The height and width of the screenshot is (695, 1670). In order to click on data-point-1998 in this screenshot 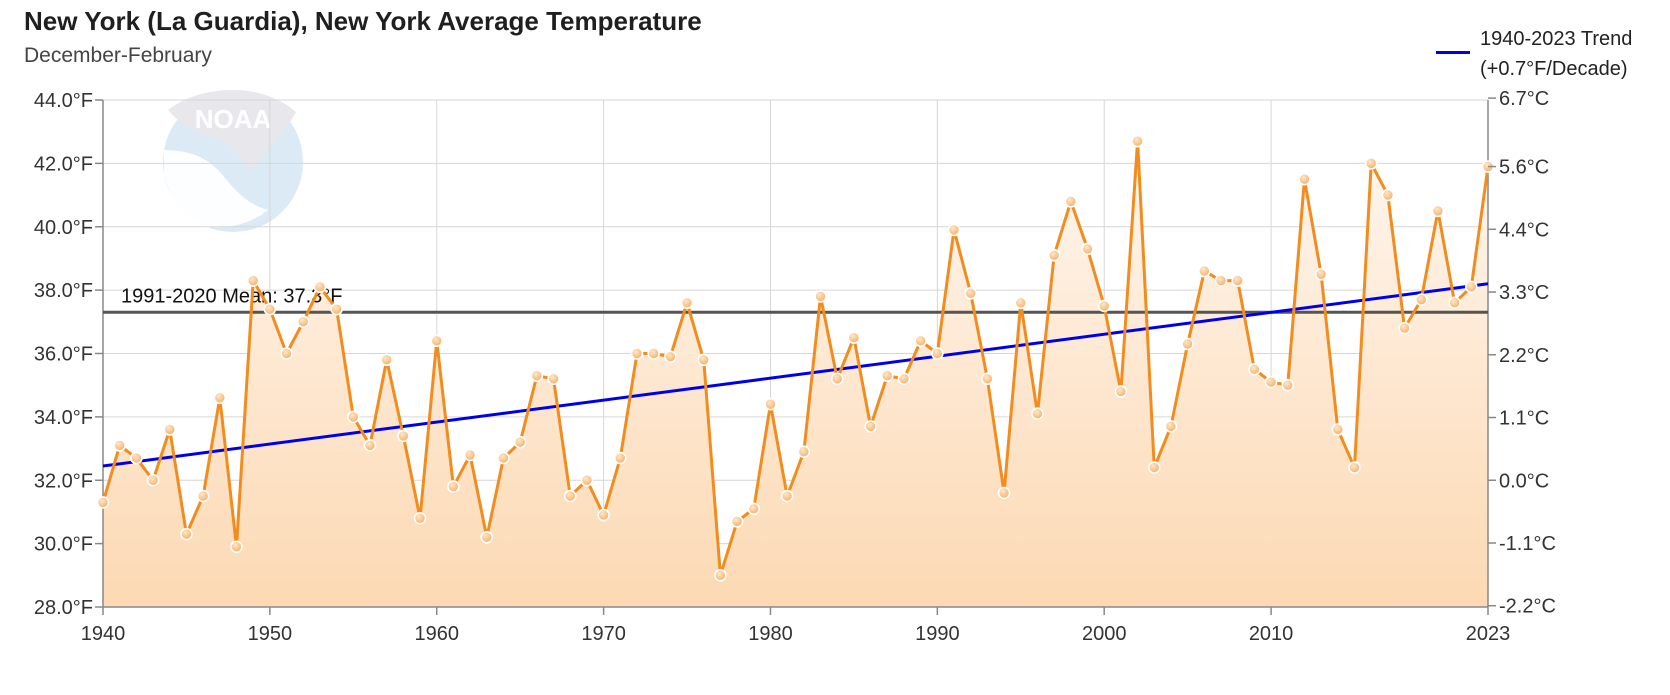, I will do `click(1071, 201)`.